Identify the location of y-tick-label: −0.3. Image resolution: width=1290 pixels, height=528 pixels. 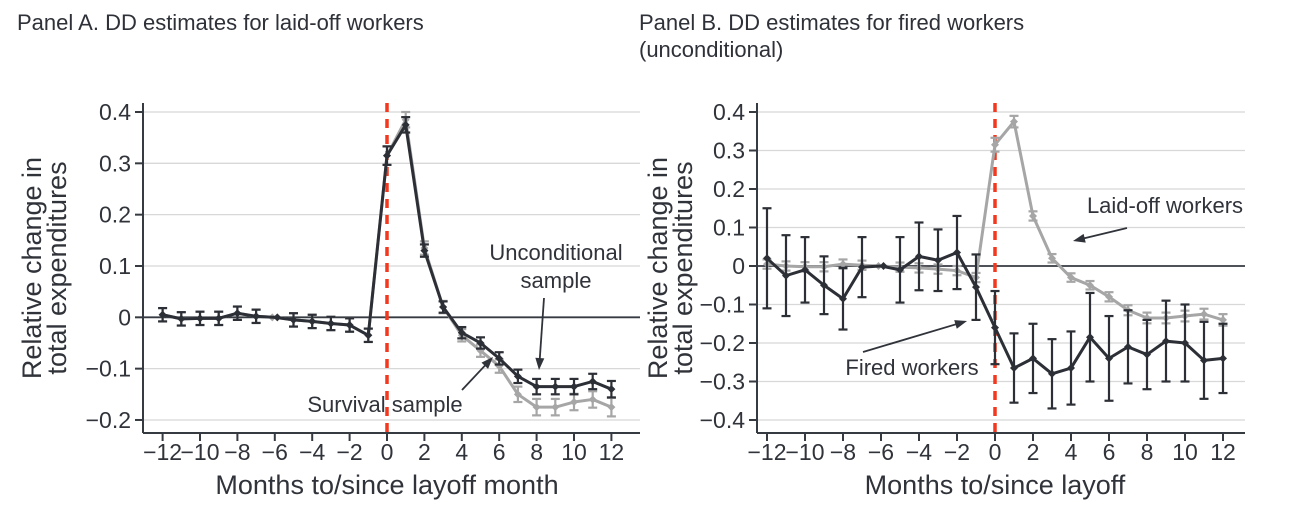
(722, 382).